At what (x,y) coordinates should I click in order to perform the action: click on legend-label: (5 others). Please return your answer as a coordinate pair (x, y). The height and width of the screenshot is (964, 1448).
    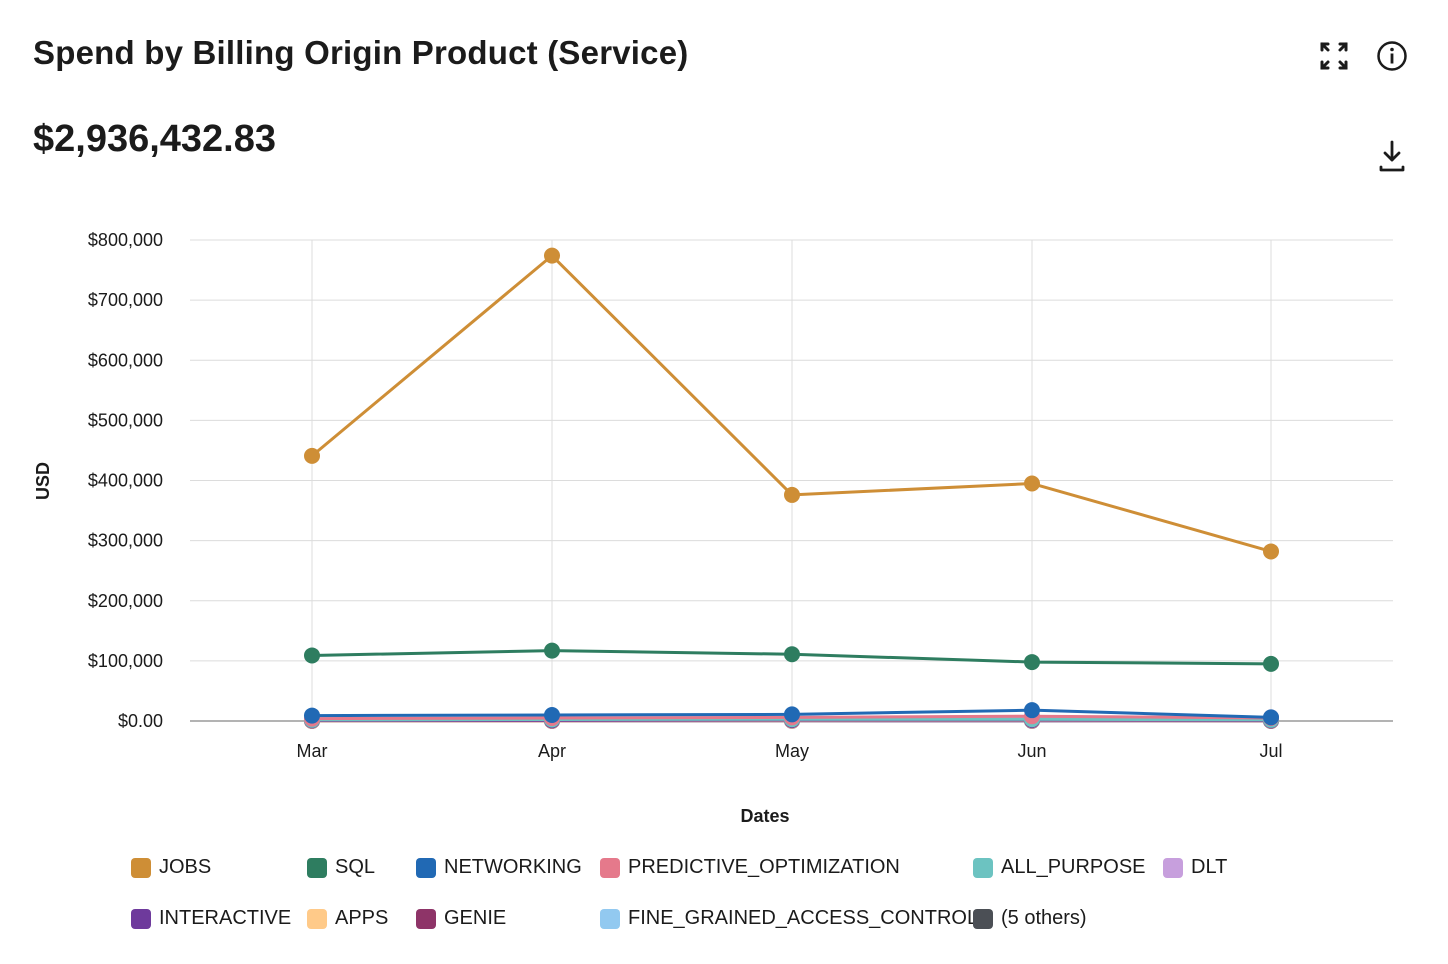
    Looking at the image, I should click on (1044, 918).